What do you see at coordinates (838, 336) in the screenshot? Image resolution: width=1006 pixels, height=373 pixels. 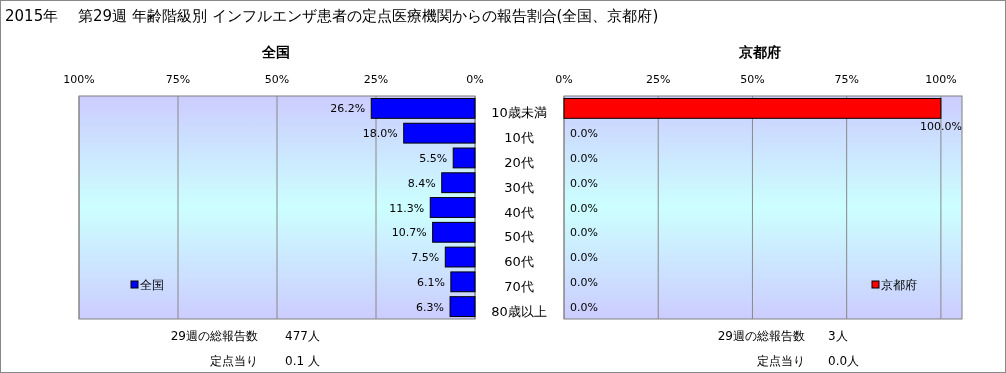 I see `text: 3人` at bounding box center [838, 336].